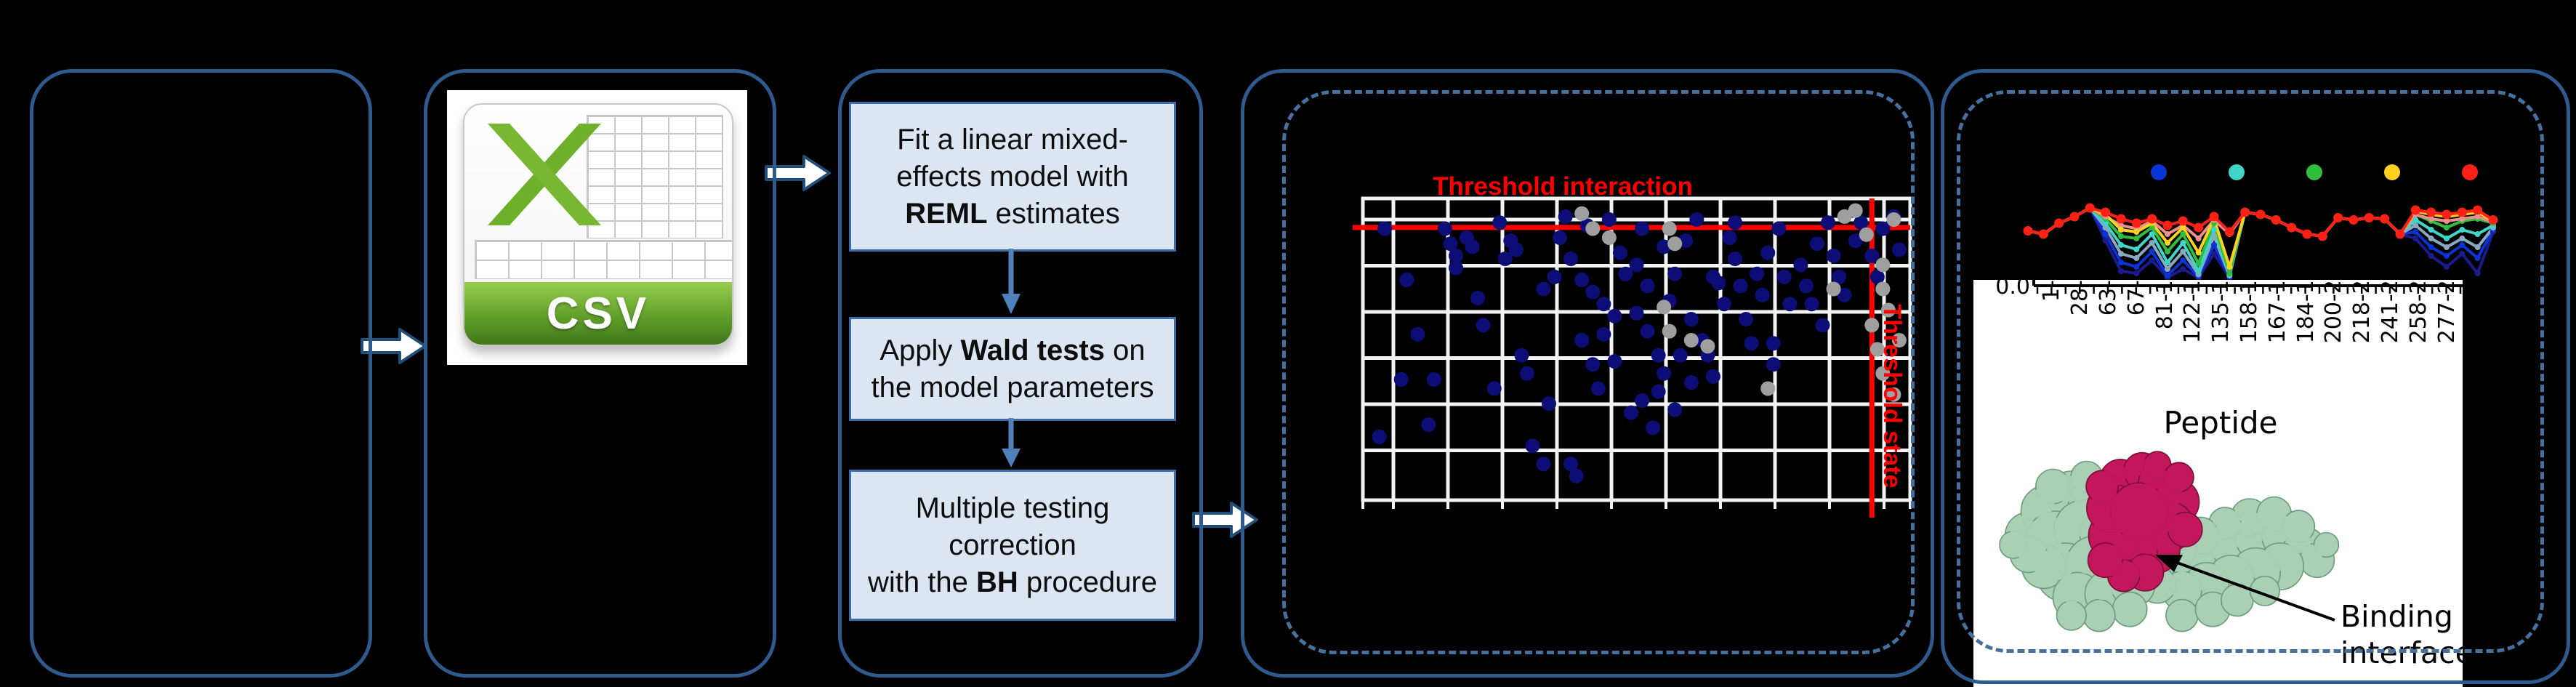 This screenshot has width=2576, height=687. I want to click on peptide-tick-label: 135-144, so click(2221, 312).